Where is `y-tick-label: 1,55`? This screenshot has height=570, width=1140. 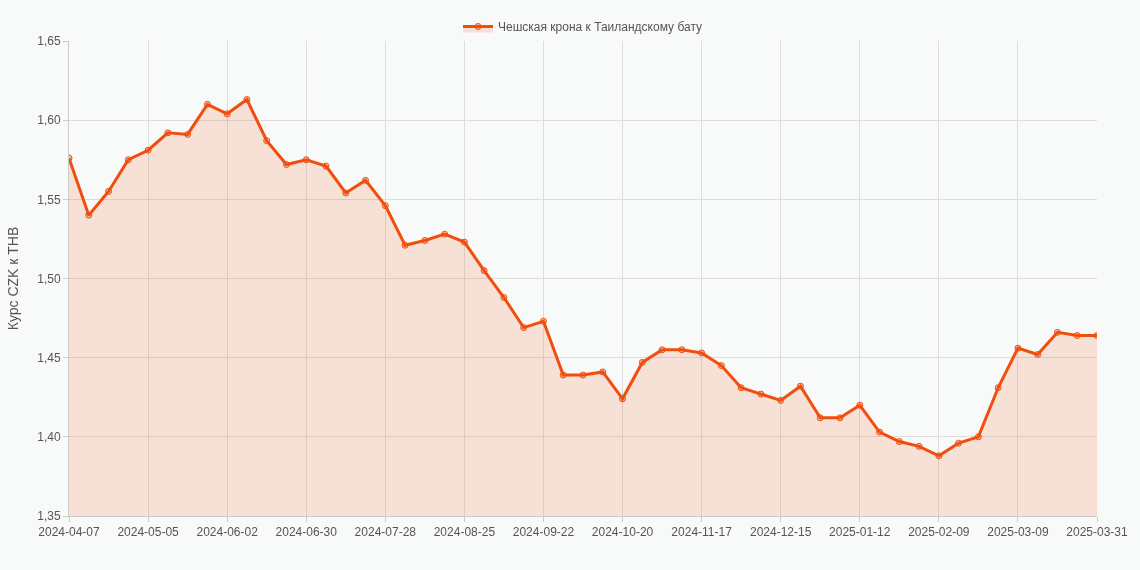
y-tick-label: 1,55 is located at coordinates (49, 199).